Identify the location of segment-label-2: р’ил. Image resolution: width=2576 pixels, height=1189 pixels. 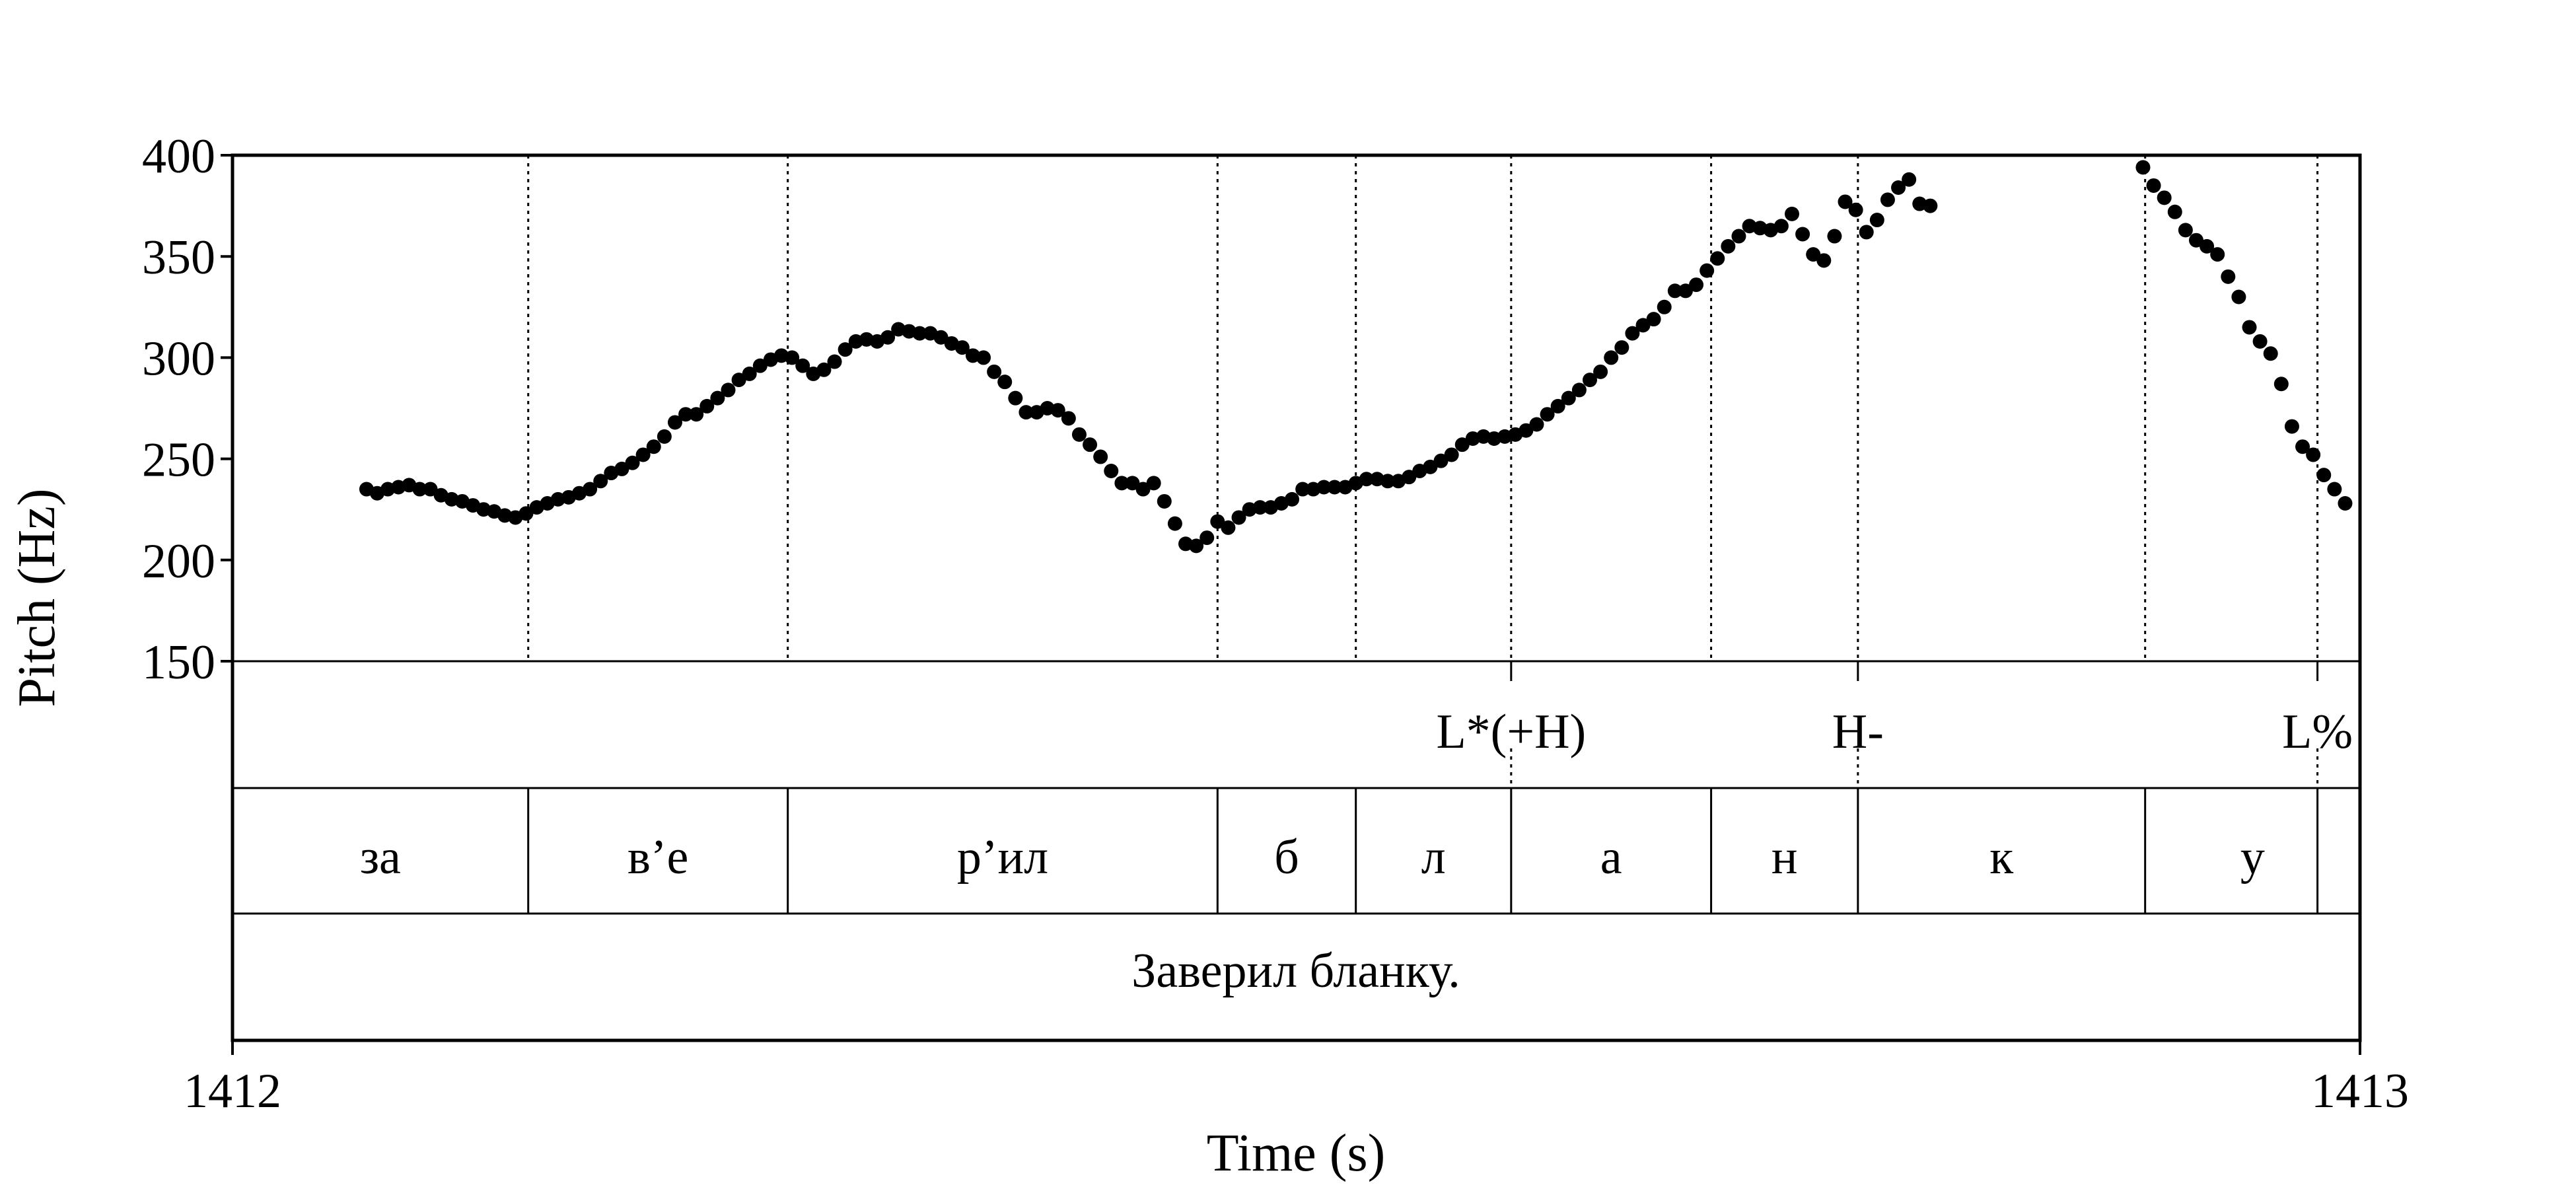
(1002, 857).